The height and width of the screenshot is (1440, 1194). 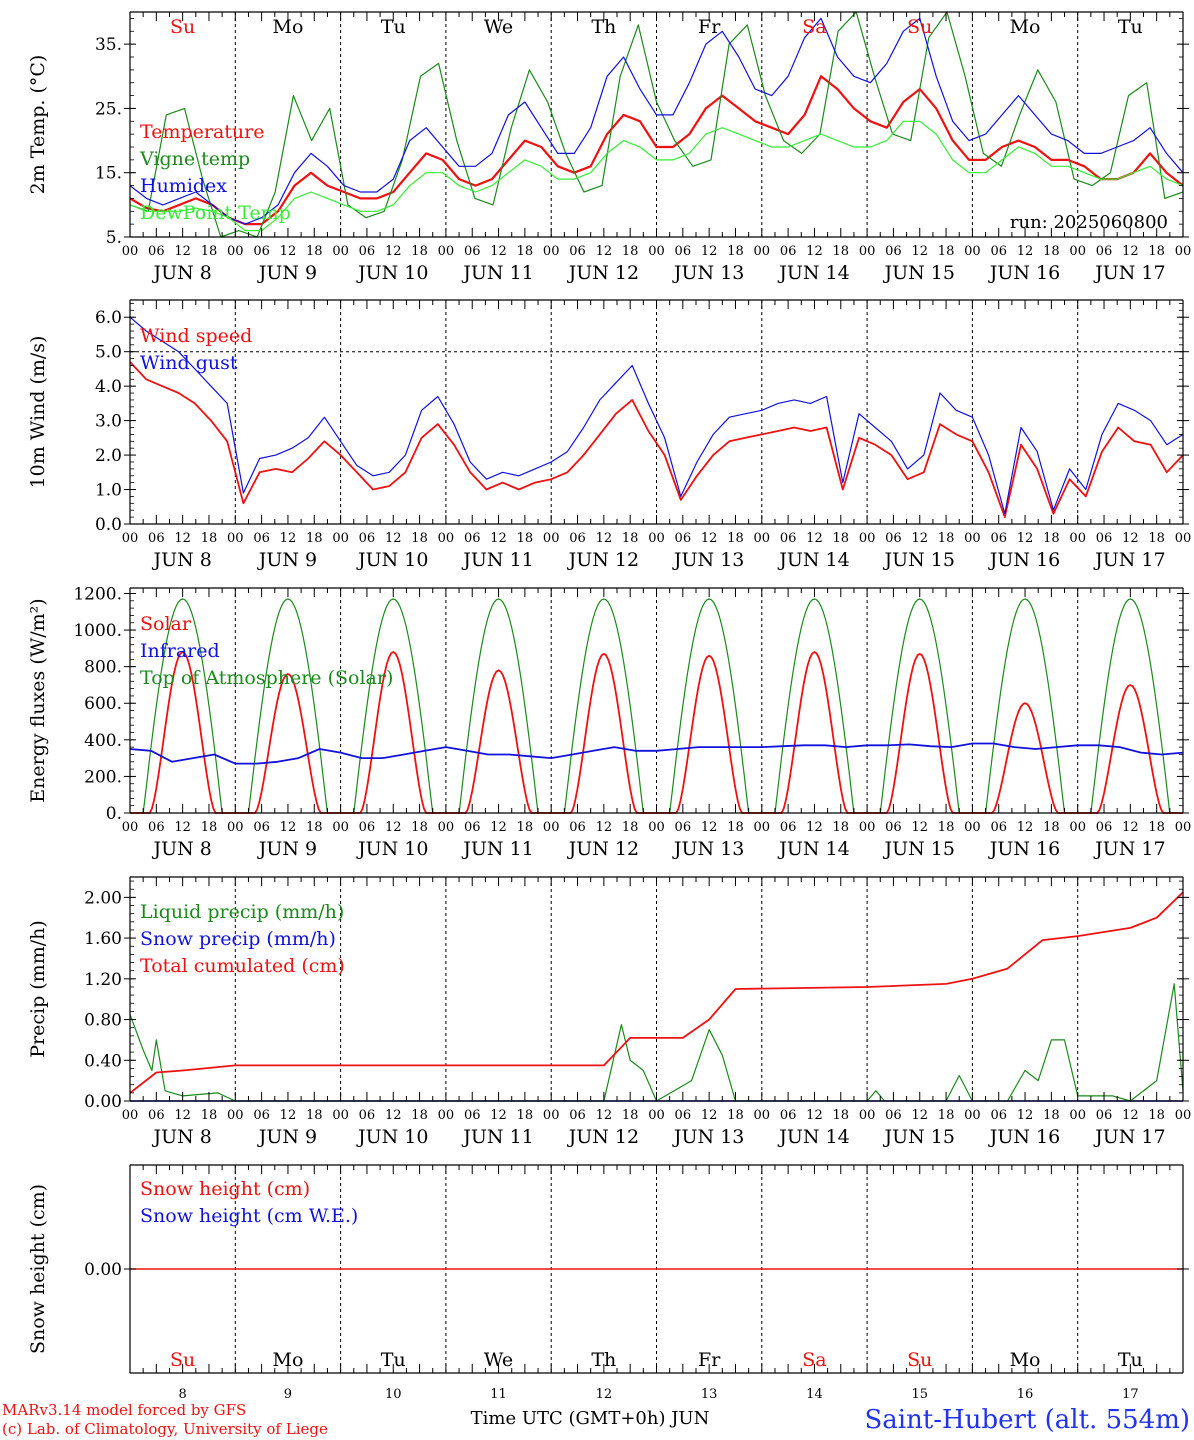 What do you see at coordinates (114, 814) in the screenshot?
I see `y-tick-label: 0.` at bounding box center [114, 814].